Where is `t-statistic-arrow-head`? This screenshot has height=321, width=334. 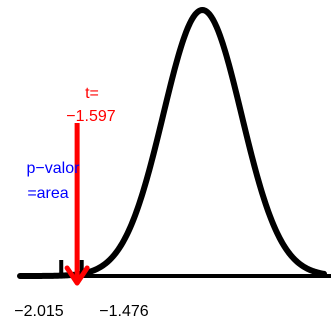
t-statistic-arrow-head is located at coordinates (77, 275).